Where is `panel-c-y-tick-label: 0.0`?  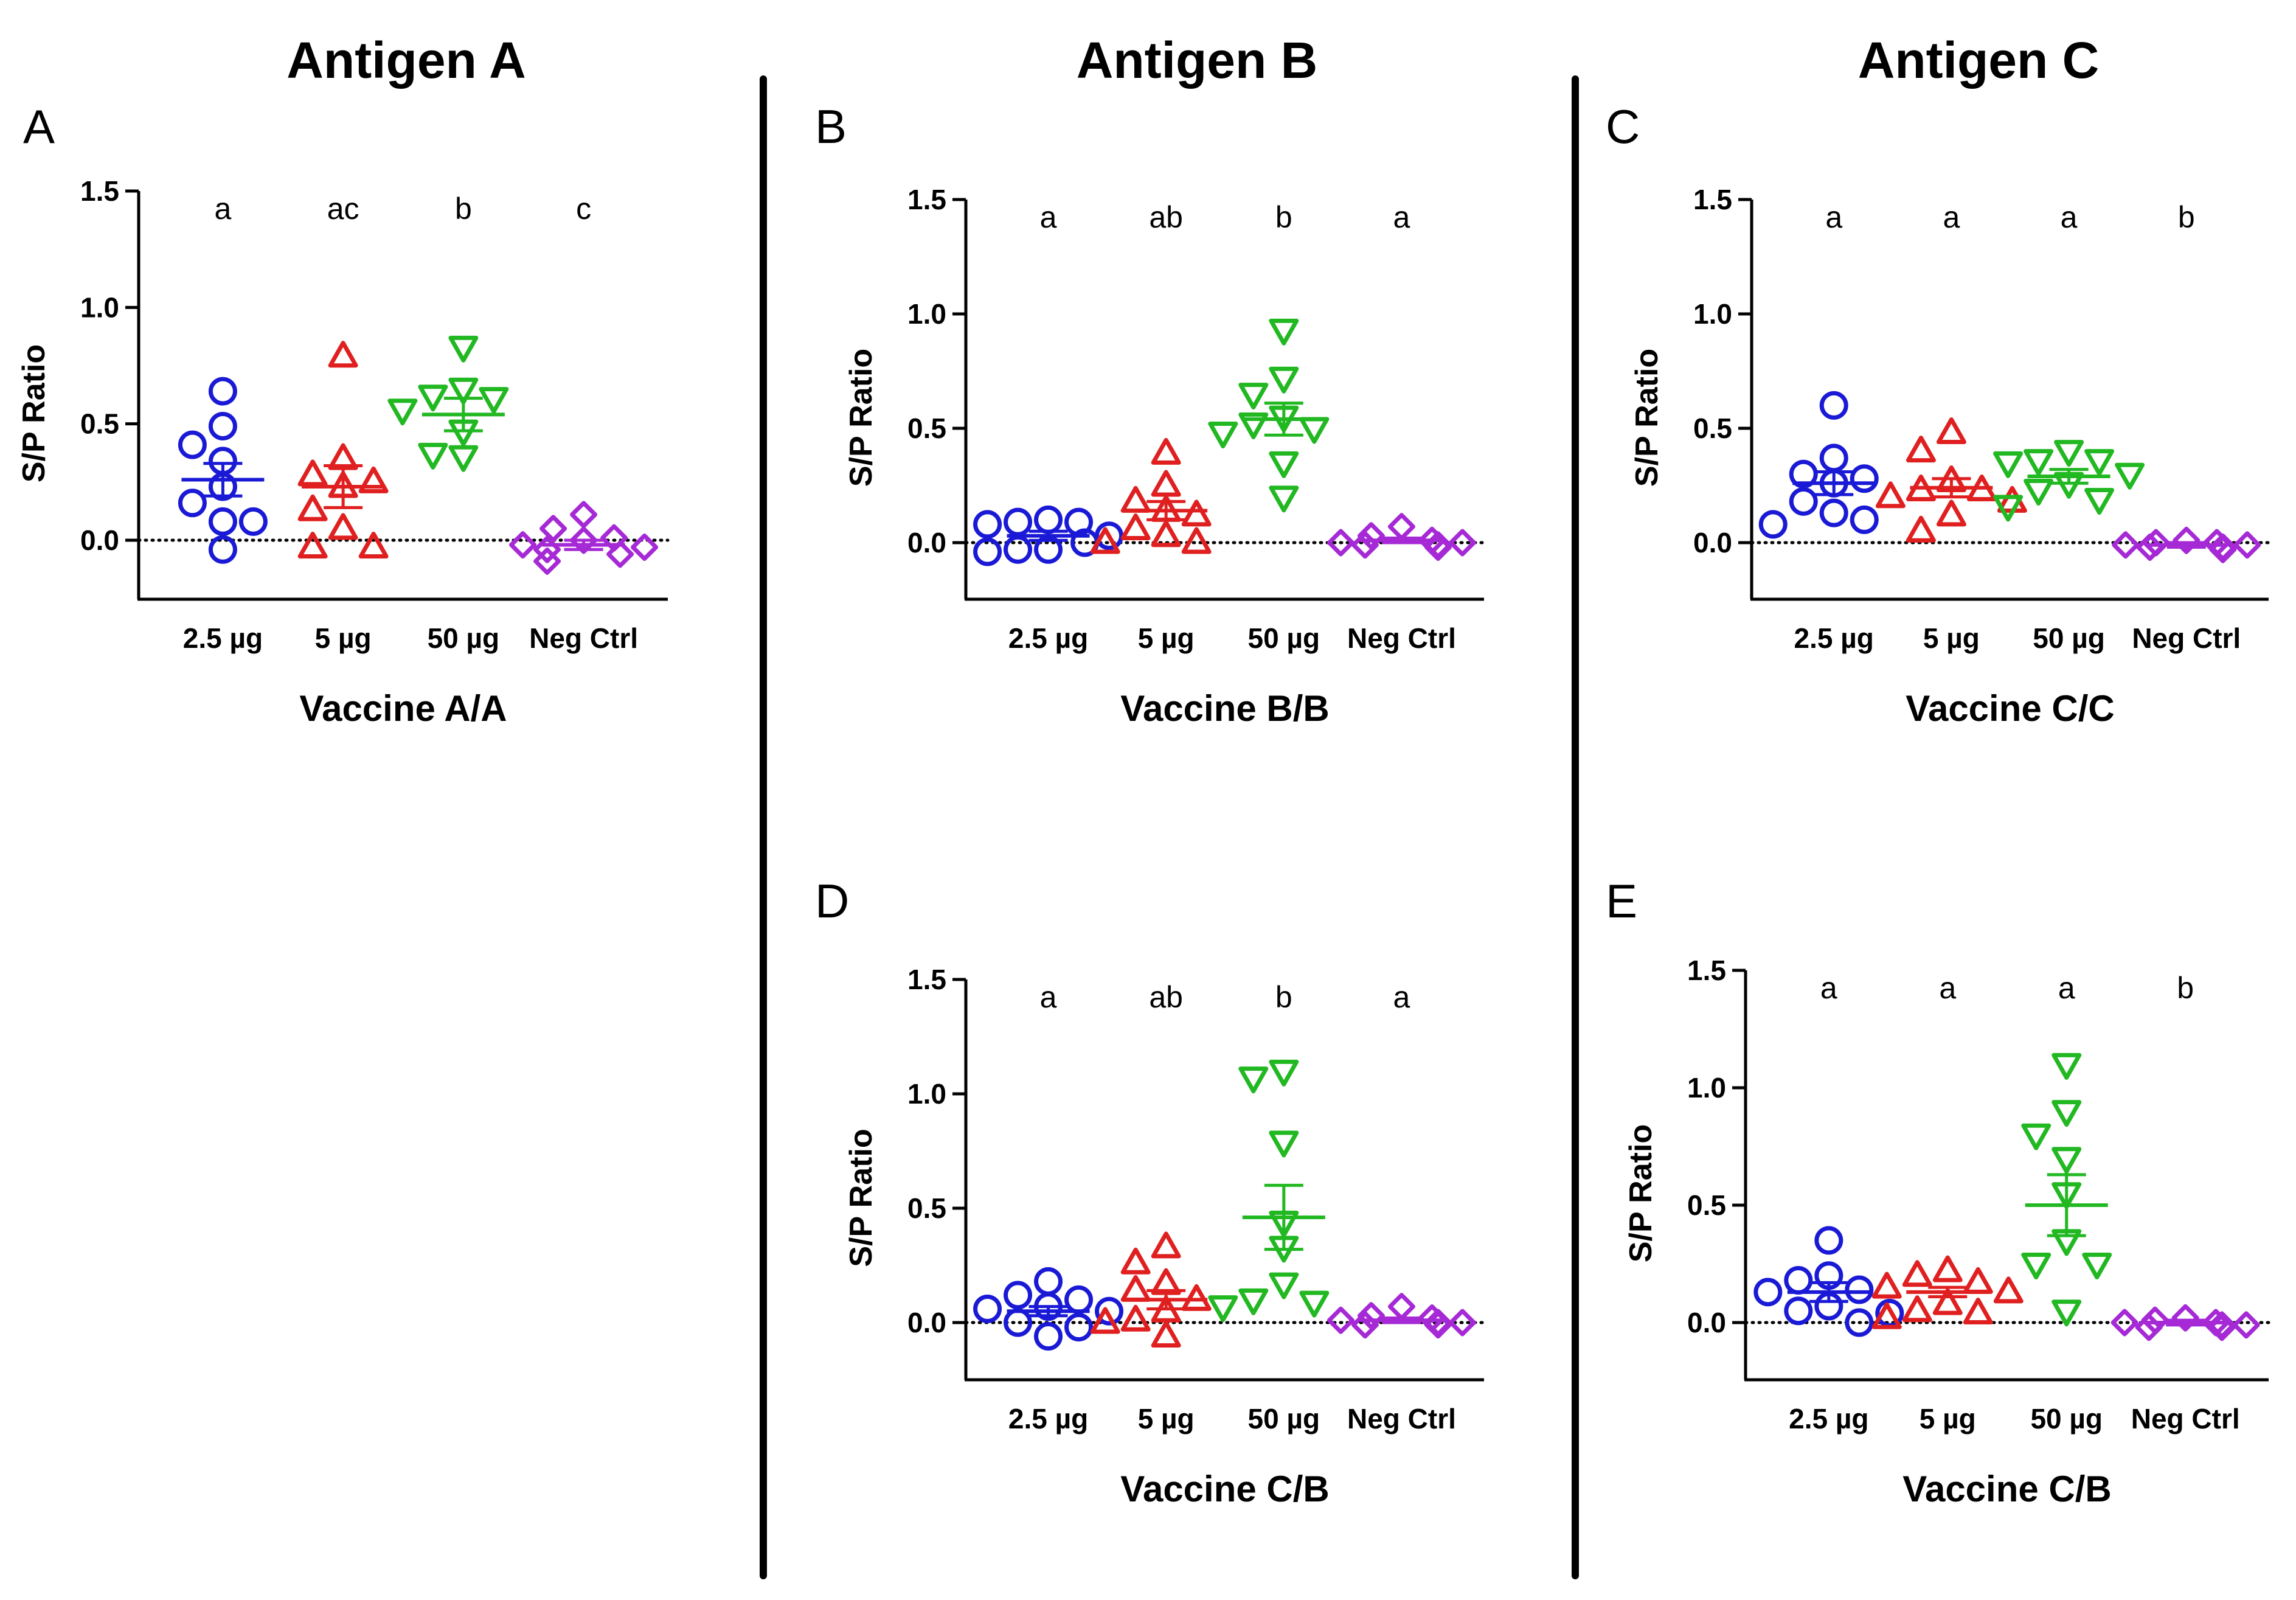 panel-c-y-tick-label: 0.0 is located at coordinates (1712, 542).